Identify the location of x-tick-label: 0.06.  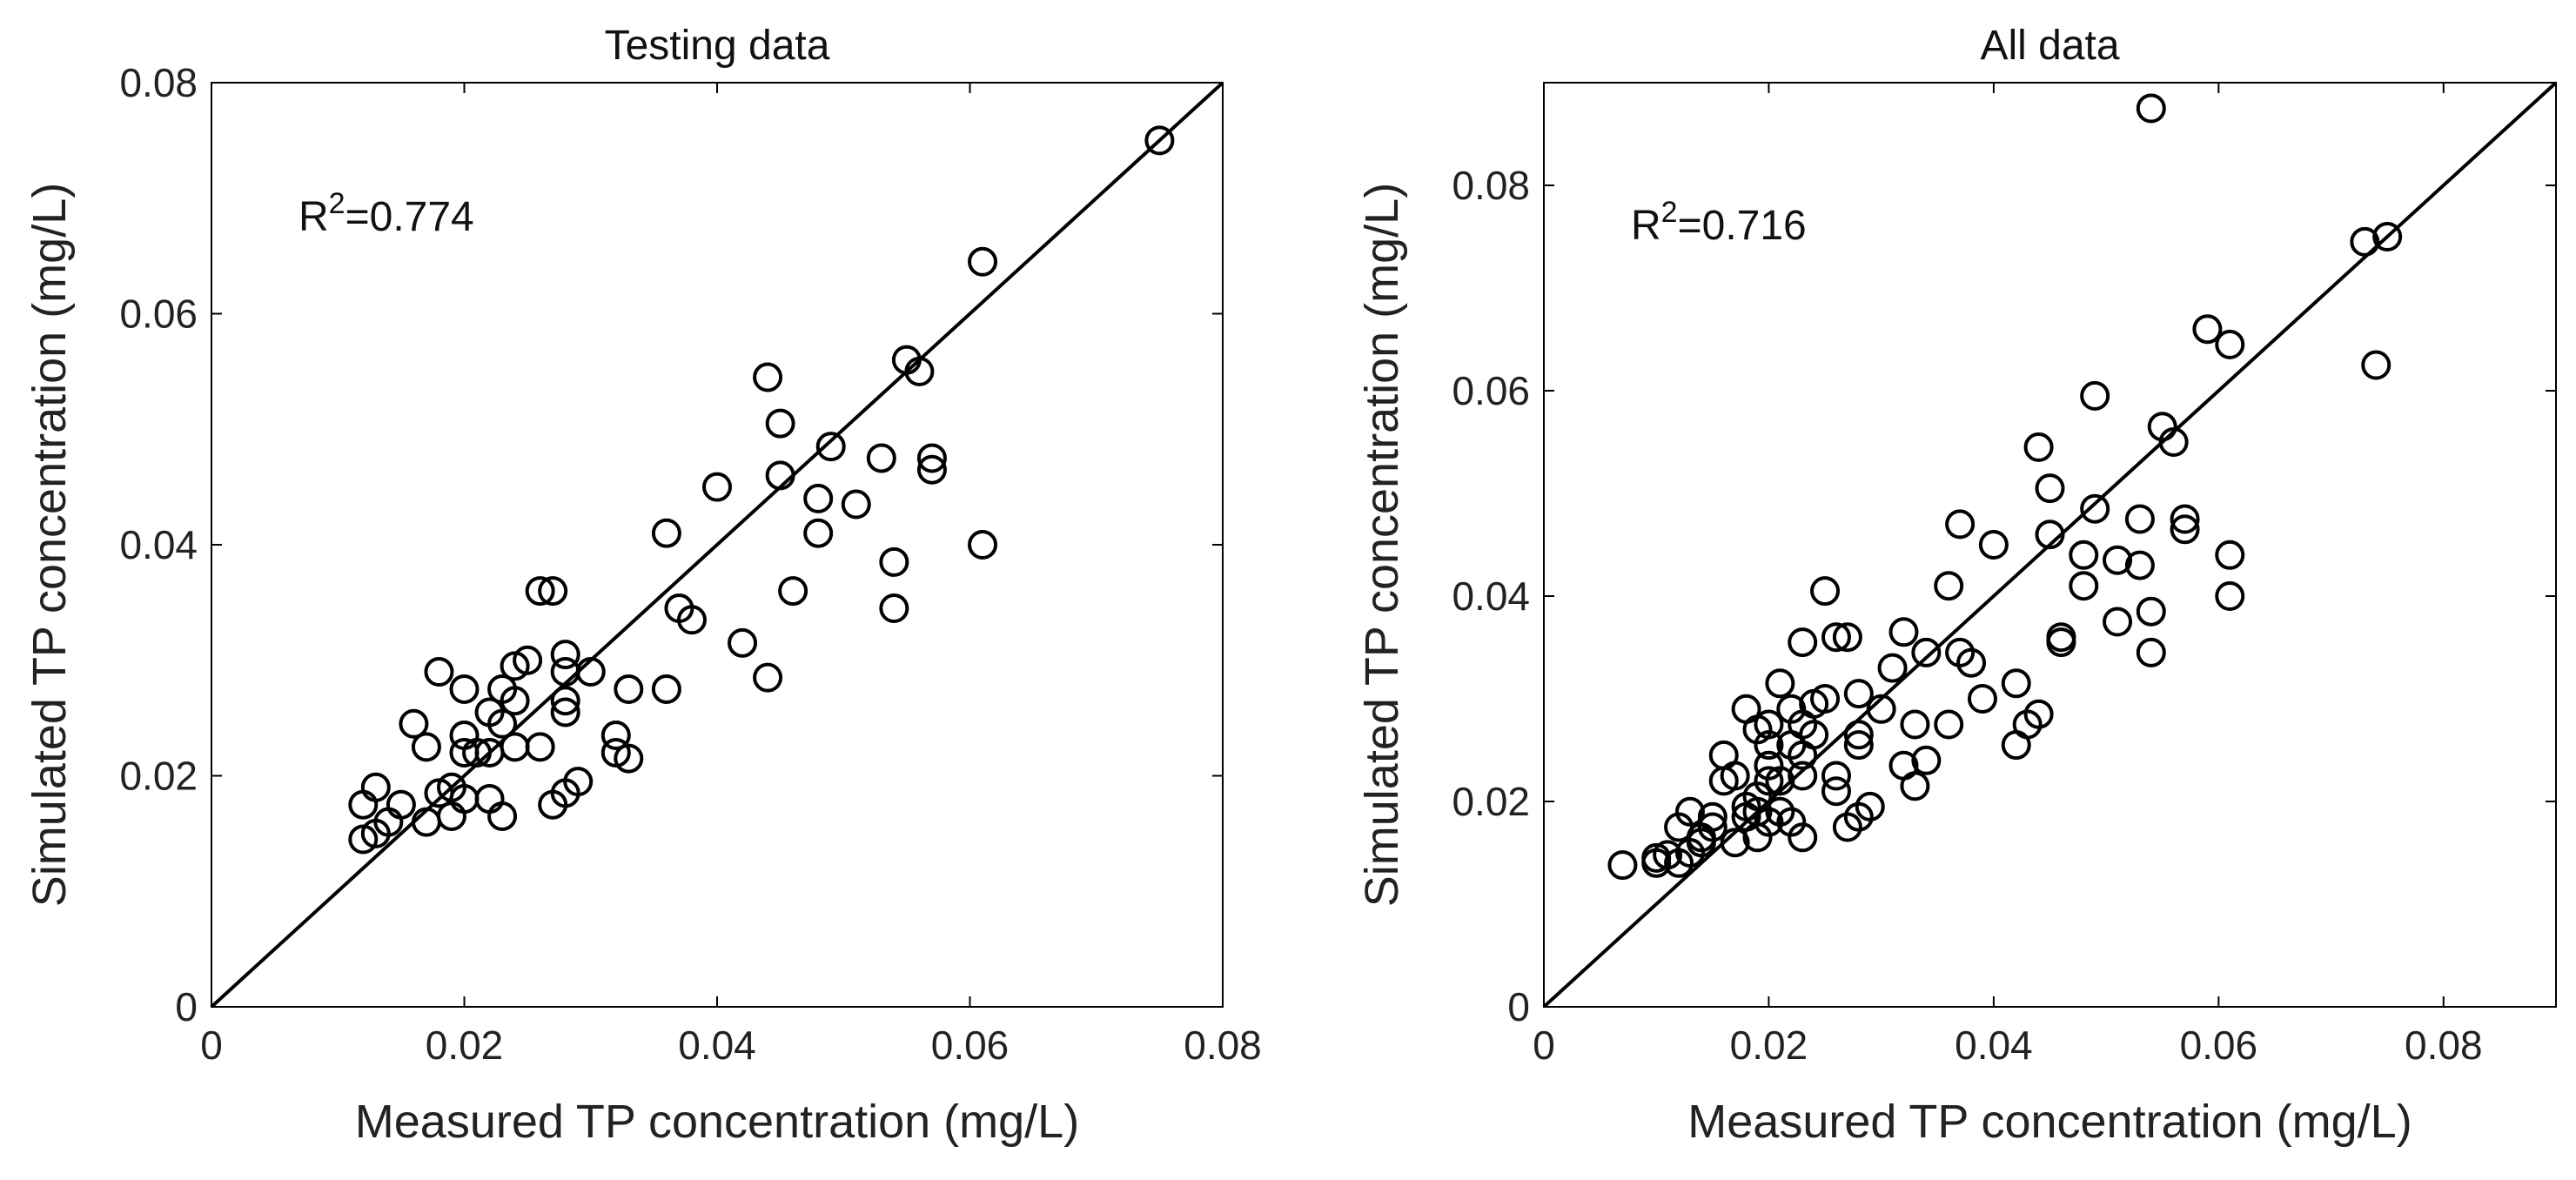
(971, 1045).